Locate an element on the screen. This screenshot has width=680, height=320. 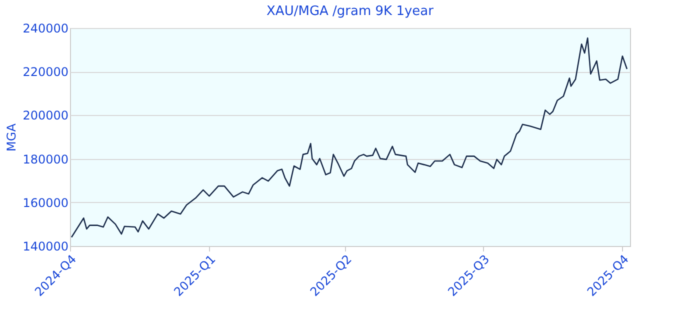
y-tick-label: 220000 is located at coordinates (45, 72).